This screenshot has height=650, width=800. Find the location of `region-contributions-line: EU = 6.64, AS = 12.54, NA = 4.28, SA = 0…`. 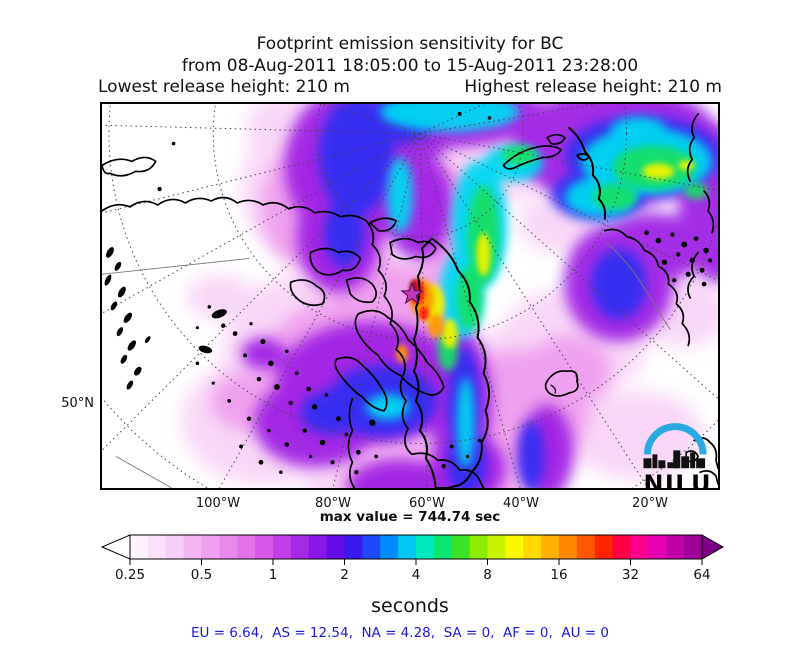

region-contributions-line: EU = 6.64, AS = 12.54, NA = 4.28, SA = 0… is located at coordinates (400, 633).